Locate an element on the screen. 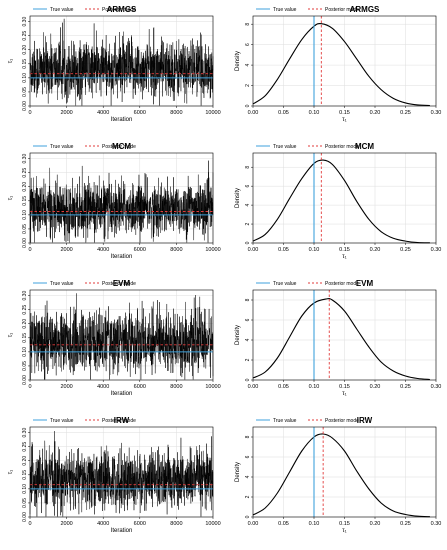 The height and width of the screenshot is (550, 447). trace-tick-label-y: 0.00 is located at coordinates (25, 243).